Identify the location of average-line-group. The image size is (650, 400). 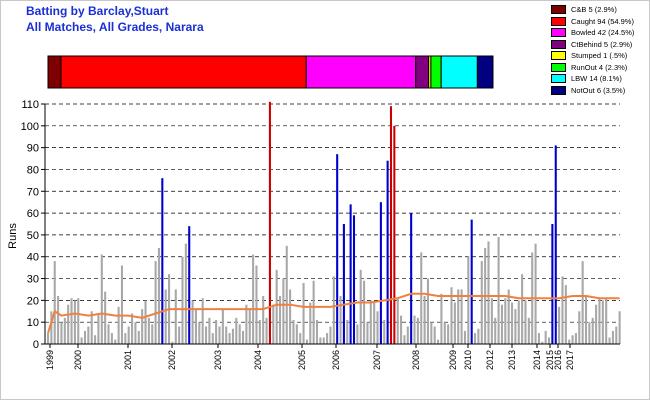
(333, 313).